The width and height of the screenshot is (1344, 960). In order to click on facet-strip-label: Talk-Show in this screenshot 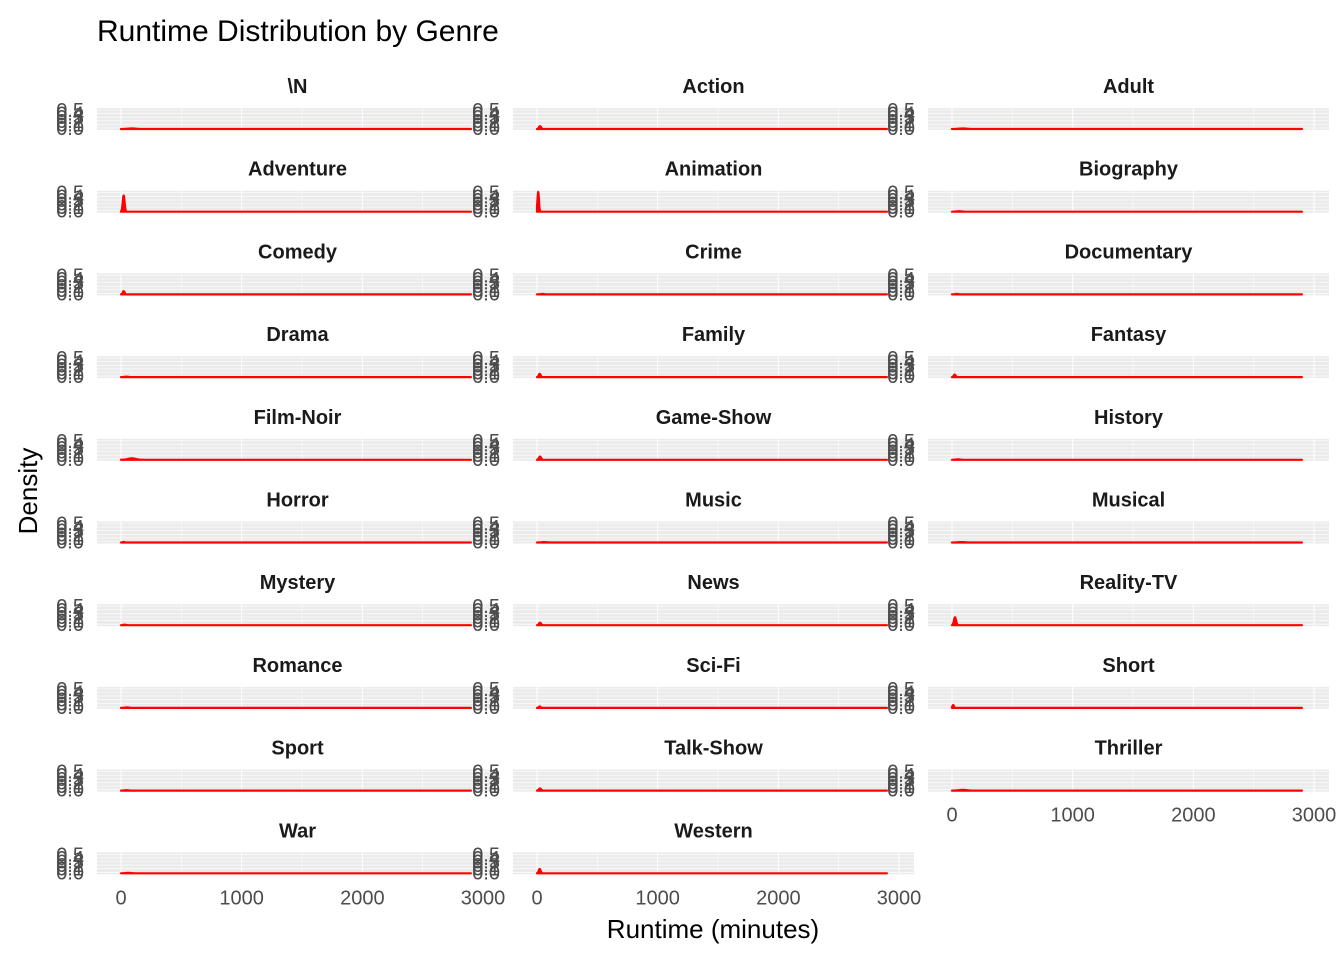, I will do `click(713, 749)`.